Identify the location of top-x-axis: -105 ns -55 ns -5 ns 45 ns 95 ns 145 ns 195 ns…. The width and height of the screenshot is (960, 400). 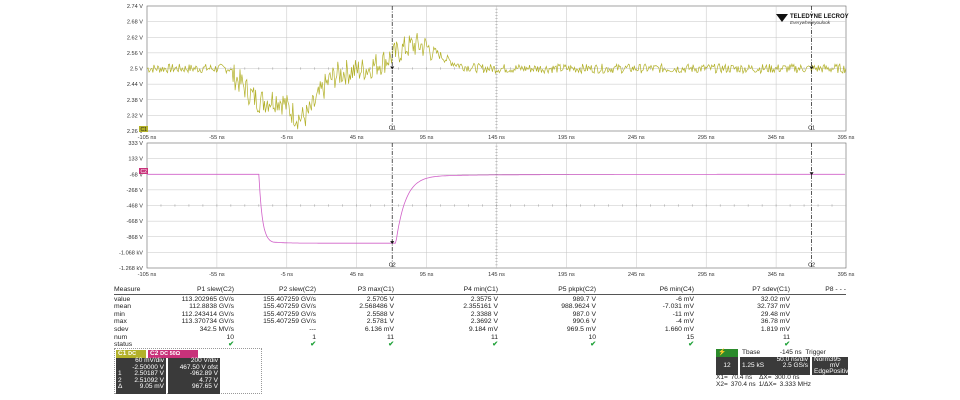
(496, 138).